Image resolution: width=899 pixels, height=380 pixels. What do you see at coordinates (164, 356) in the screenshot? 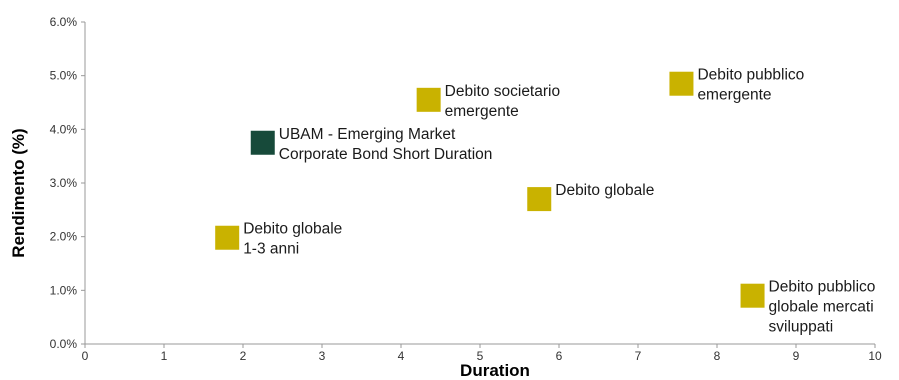
I see `x-tick-label: 1` at bounding box center [164, 356].